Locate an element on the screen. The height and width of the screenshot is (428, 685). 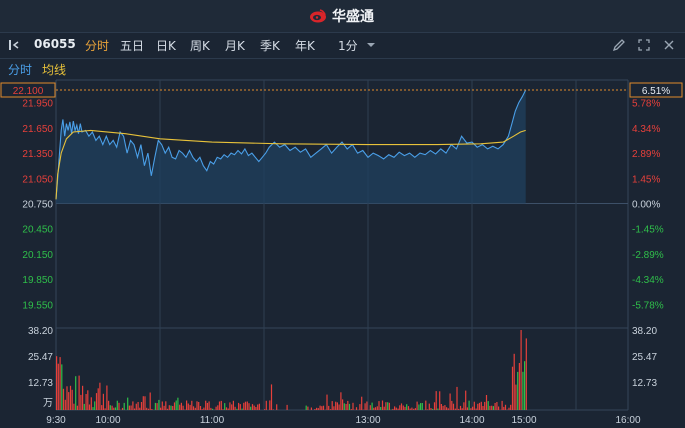
legend-price: 分时 is located at coordinates (20, 70).